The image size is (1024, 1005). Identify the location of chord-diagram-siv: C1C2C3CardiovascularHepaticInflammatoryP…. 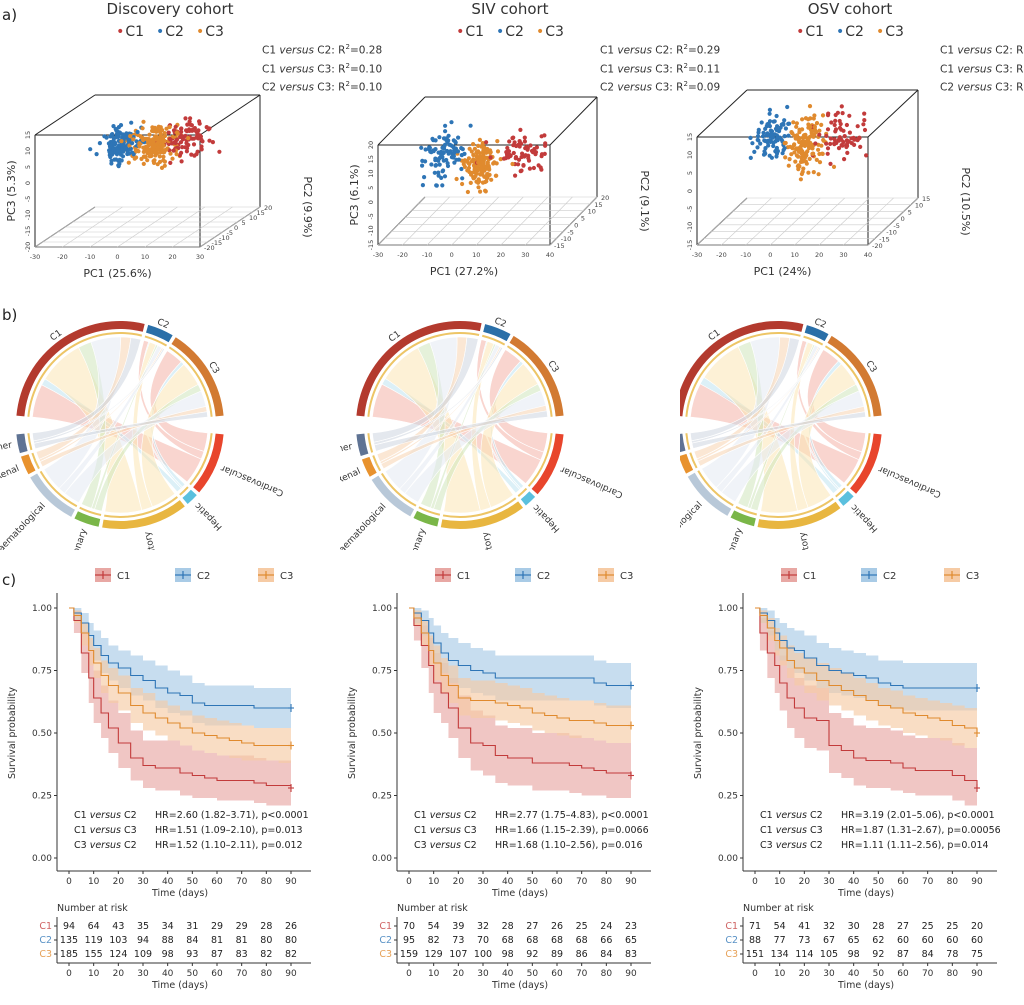
(510, 425).